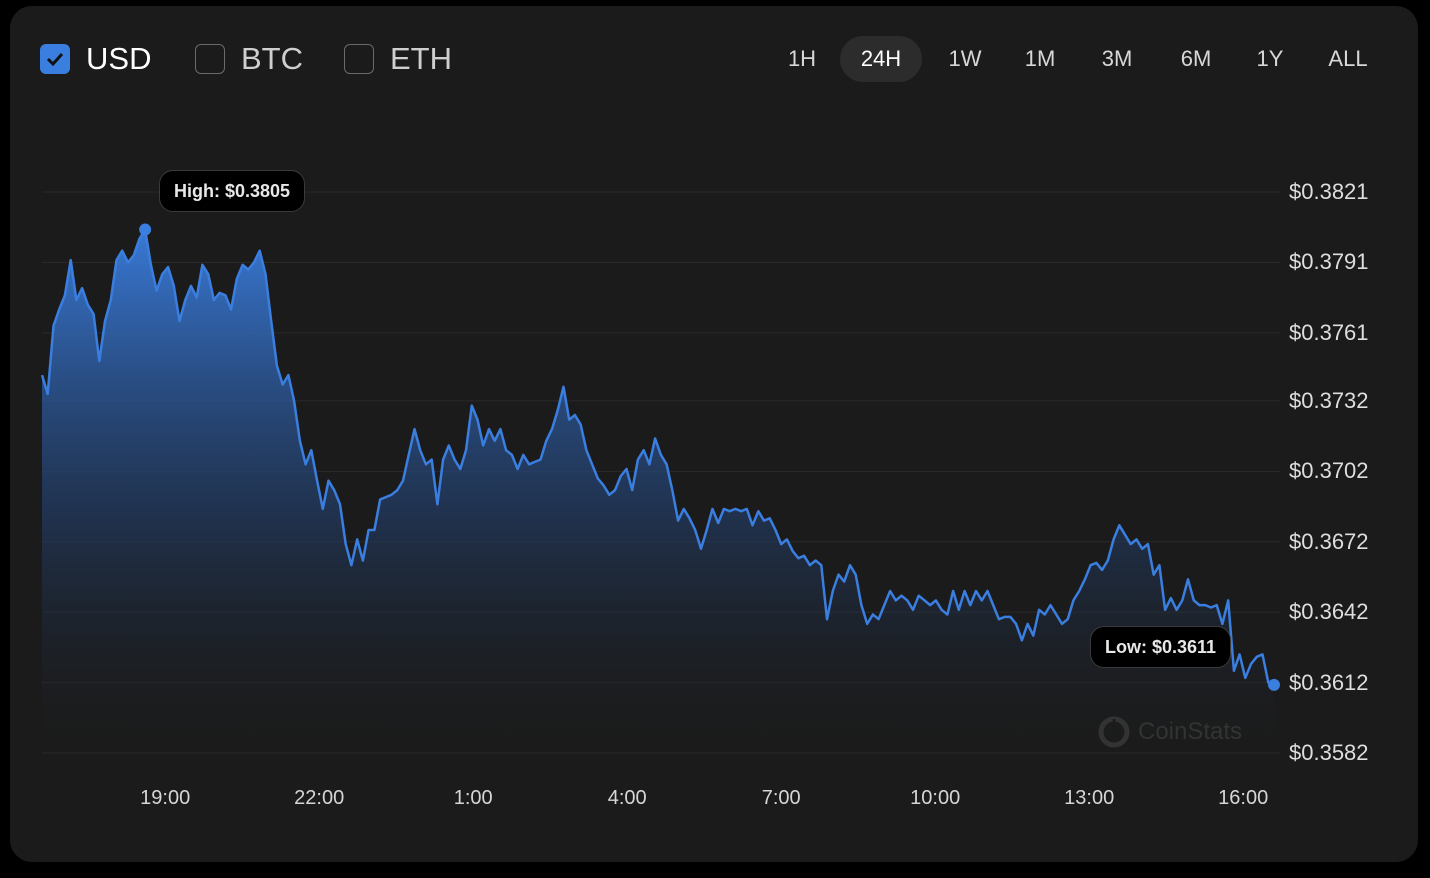  What do you see at coordinates (145, 229) in the screenshot?
I see `high-point-marker` at bounding box center [145, 229].